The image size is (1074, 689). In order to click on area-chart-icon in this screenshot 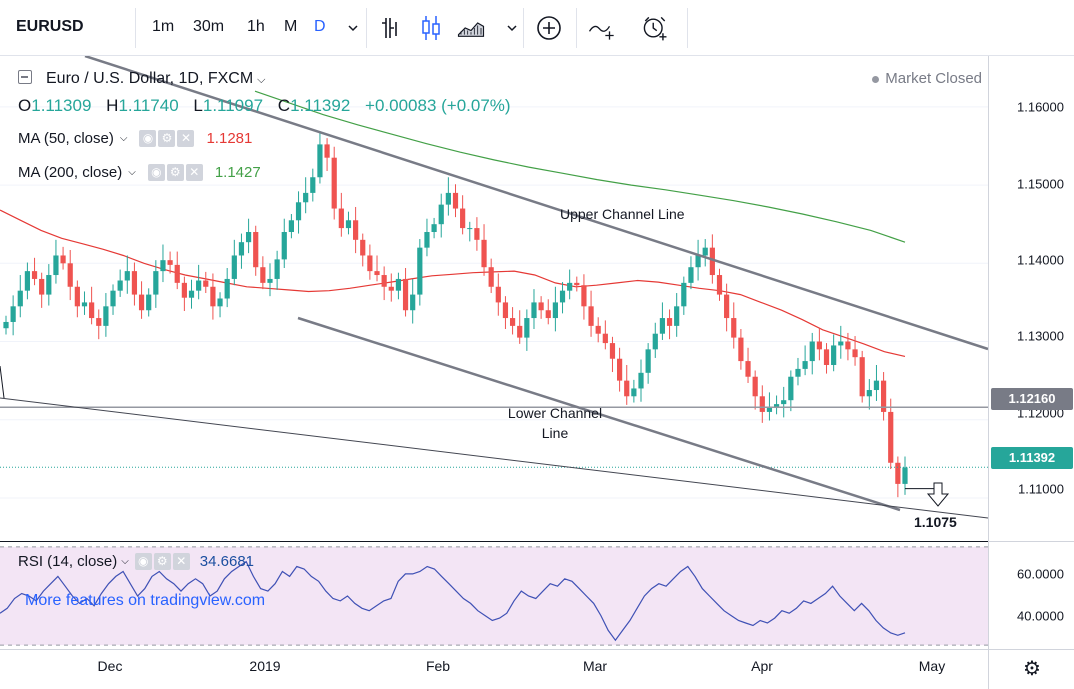, I will do `click(474, 28)`.